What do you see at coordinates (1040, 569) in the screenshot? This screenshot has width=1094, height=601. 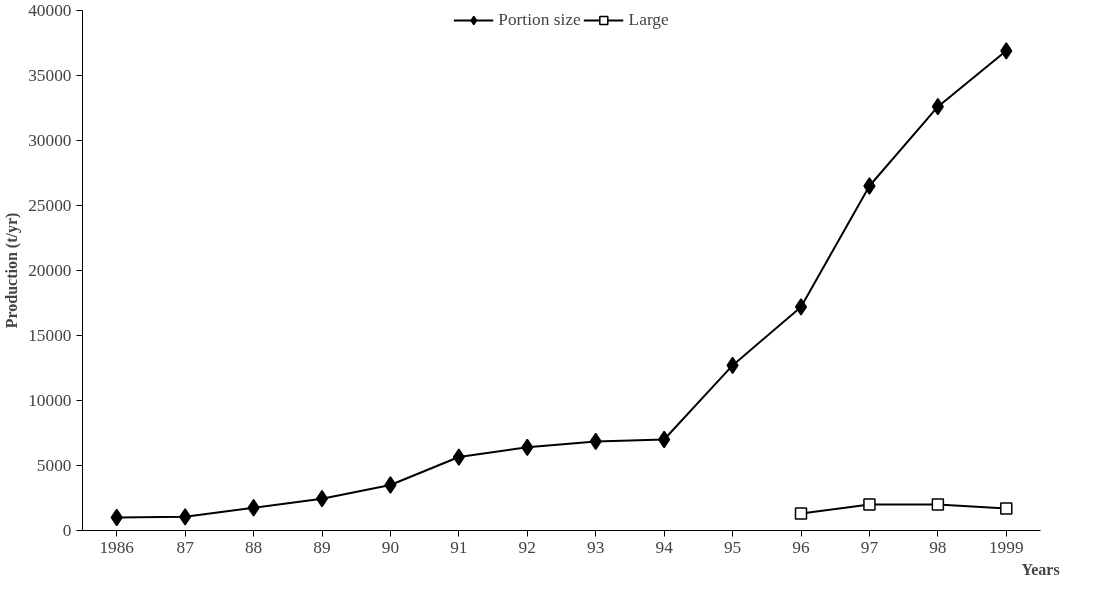 I see `x-axis-title: Years` at bounding box center [1040, 569].